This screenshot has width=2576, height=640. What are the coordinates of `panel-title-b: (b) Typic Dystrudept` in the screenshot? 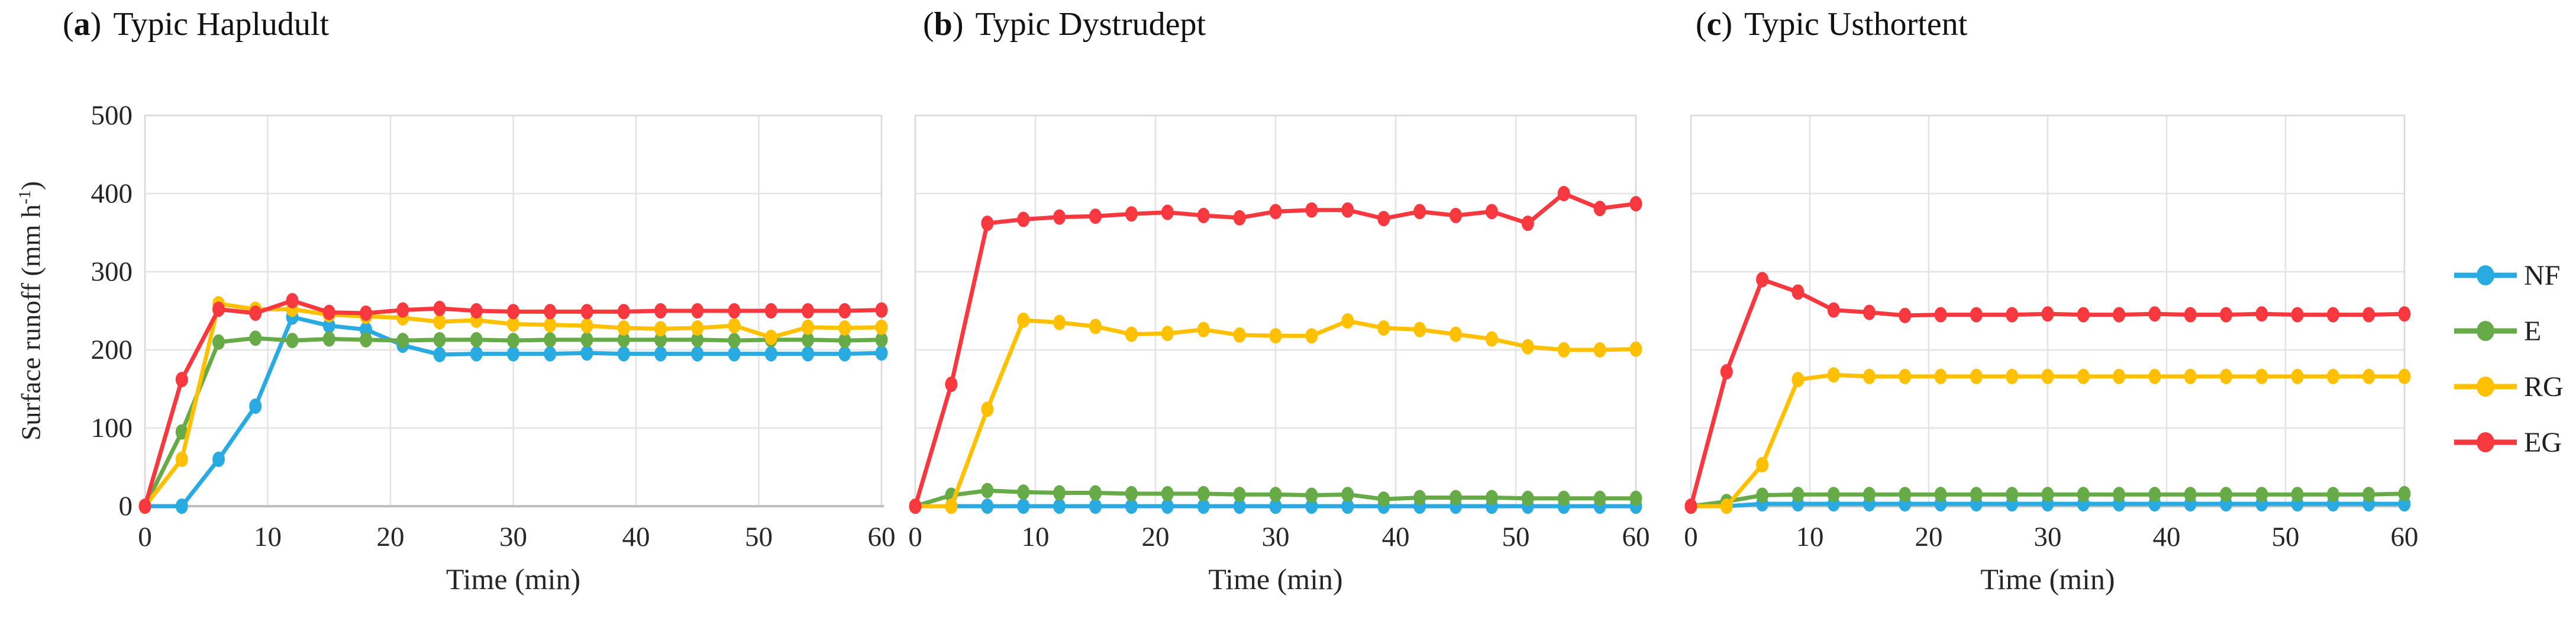 It's located at (1064, 24).